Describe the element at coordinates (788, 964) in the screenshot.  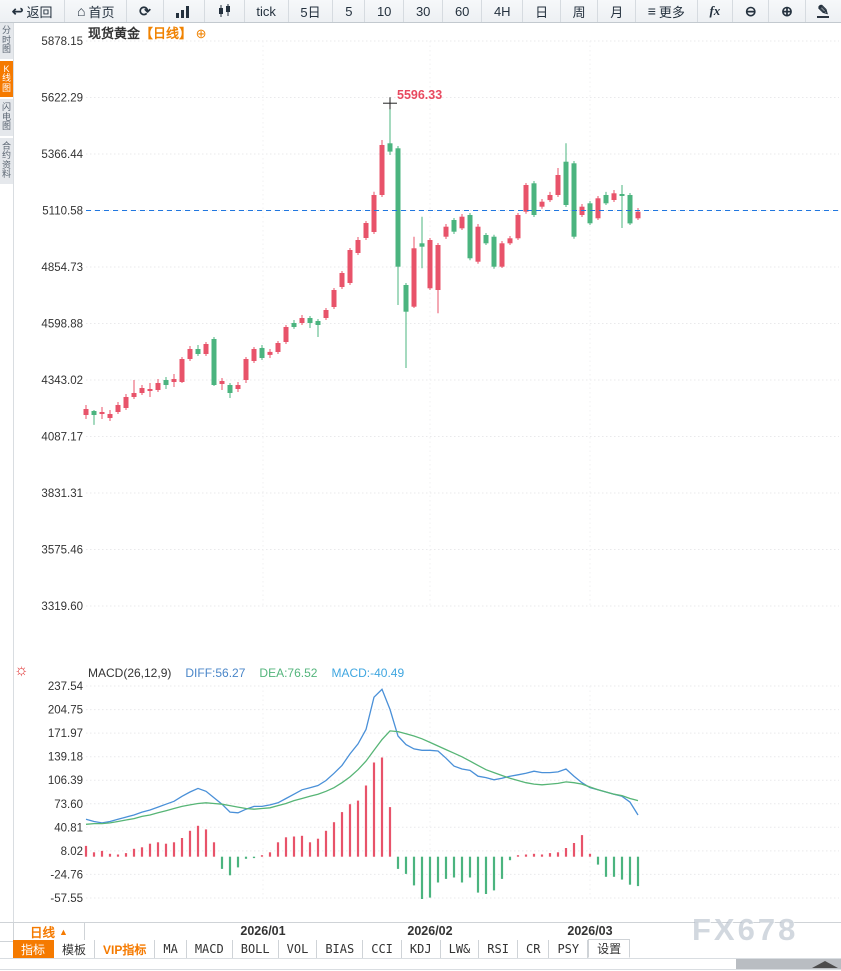
I see `horizontal-scrollbar-thumb` at that location.